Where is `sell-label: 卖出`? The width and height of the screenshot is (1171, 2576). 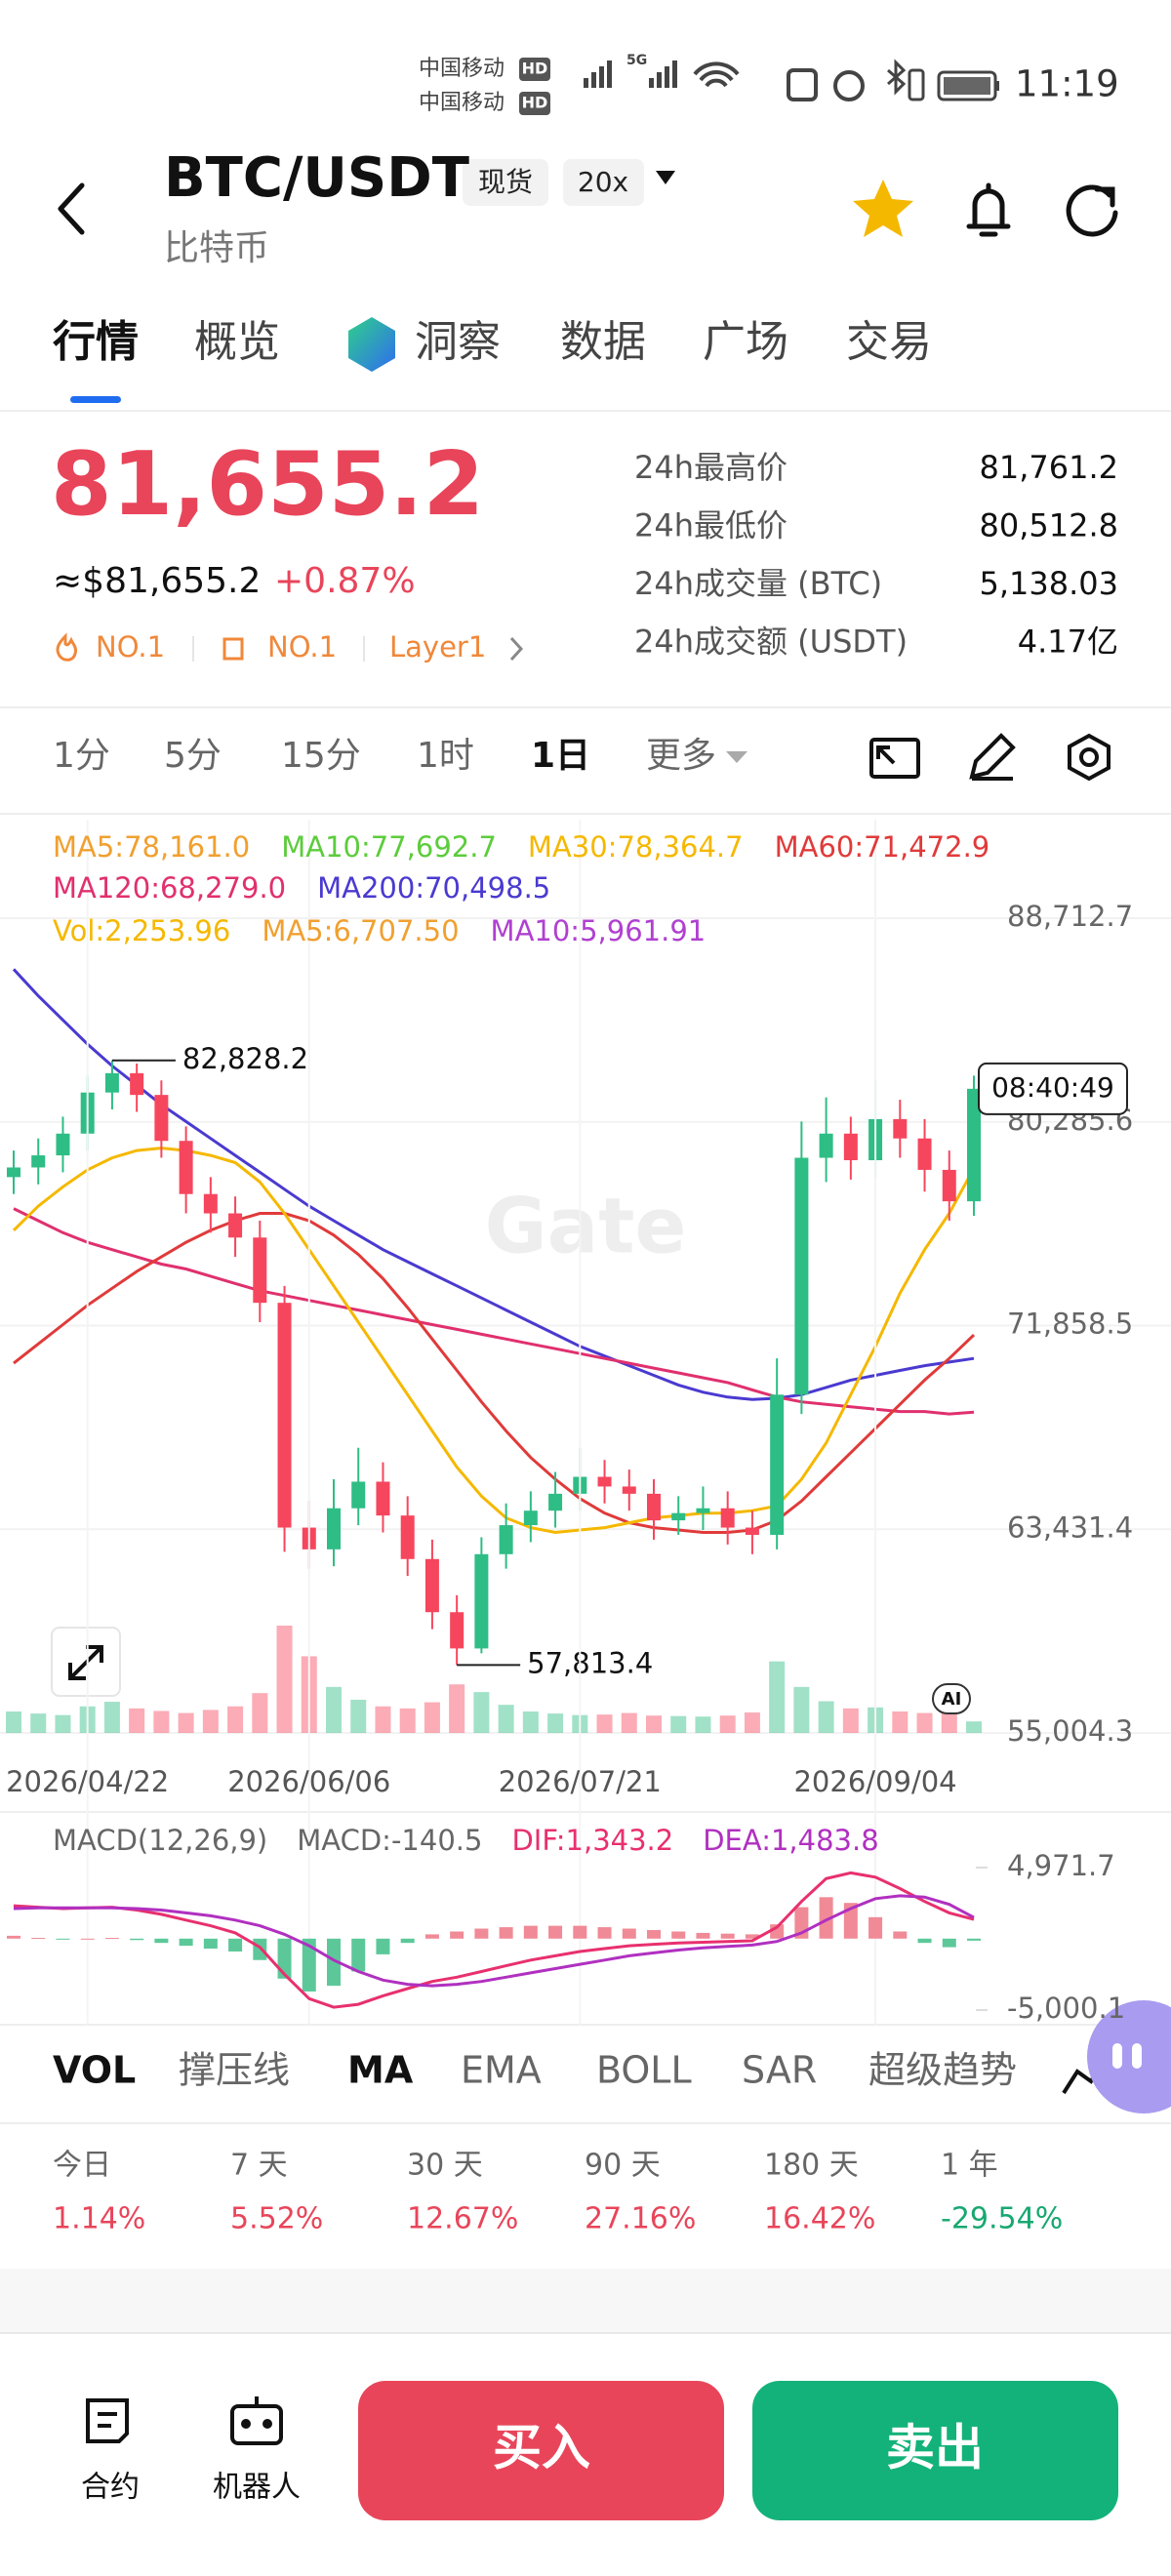
sell-label: 卖出 is located at coordinates (935, 2448).